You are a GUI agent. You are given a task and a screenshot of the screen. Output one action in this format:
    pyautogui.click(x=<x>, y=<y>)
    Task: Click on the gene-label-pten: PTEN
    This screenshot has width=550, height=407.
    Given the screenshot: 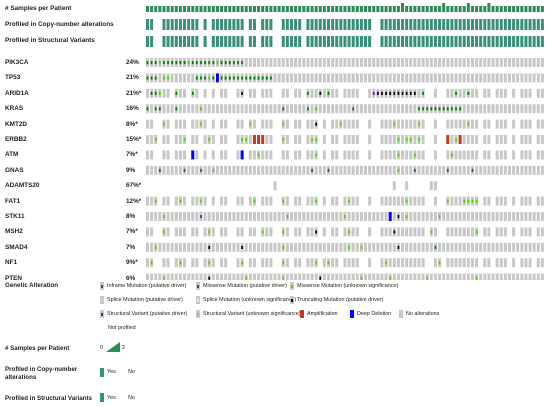 What is the action you would take?
    pyautogui.click(x=14, y=278)
    